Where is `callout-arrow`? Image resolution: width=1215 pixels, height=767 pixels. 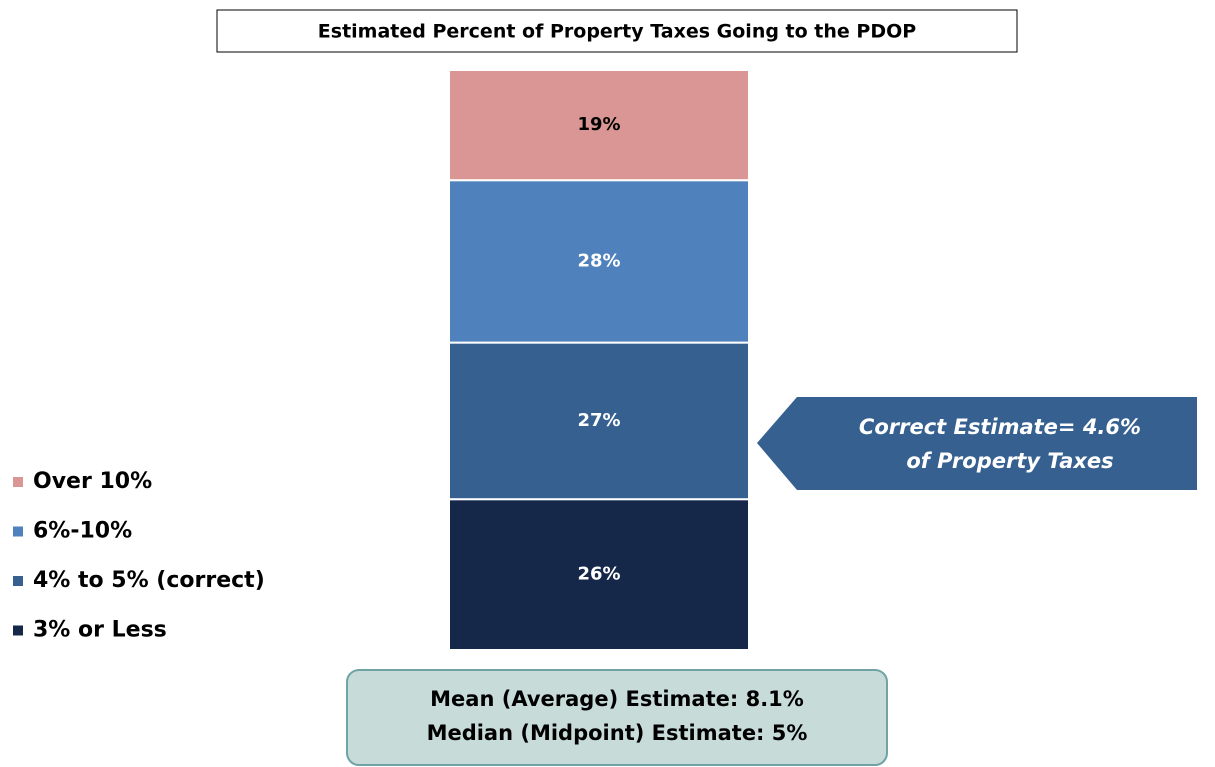
callout-arrow is located at coordinates (977, 443).